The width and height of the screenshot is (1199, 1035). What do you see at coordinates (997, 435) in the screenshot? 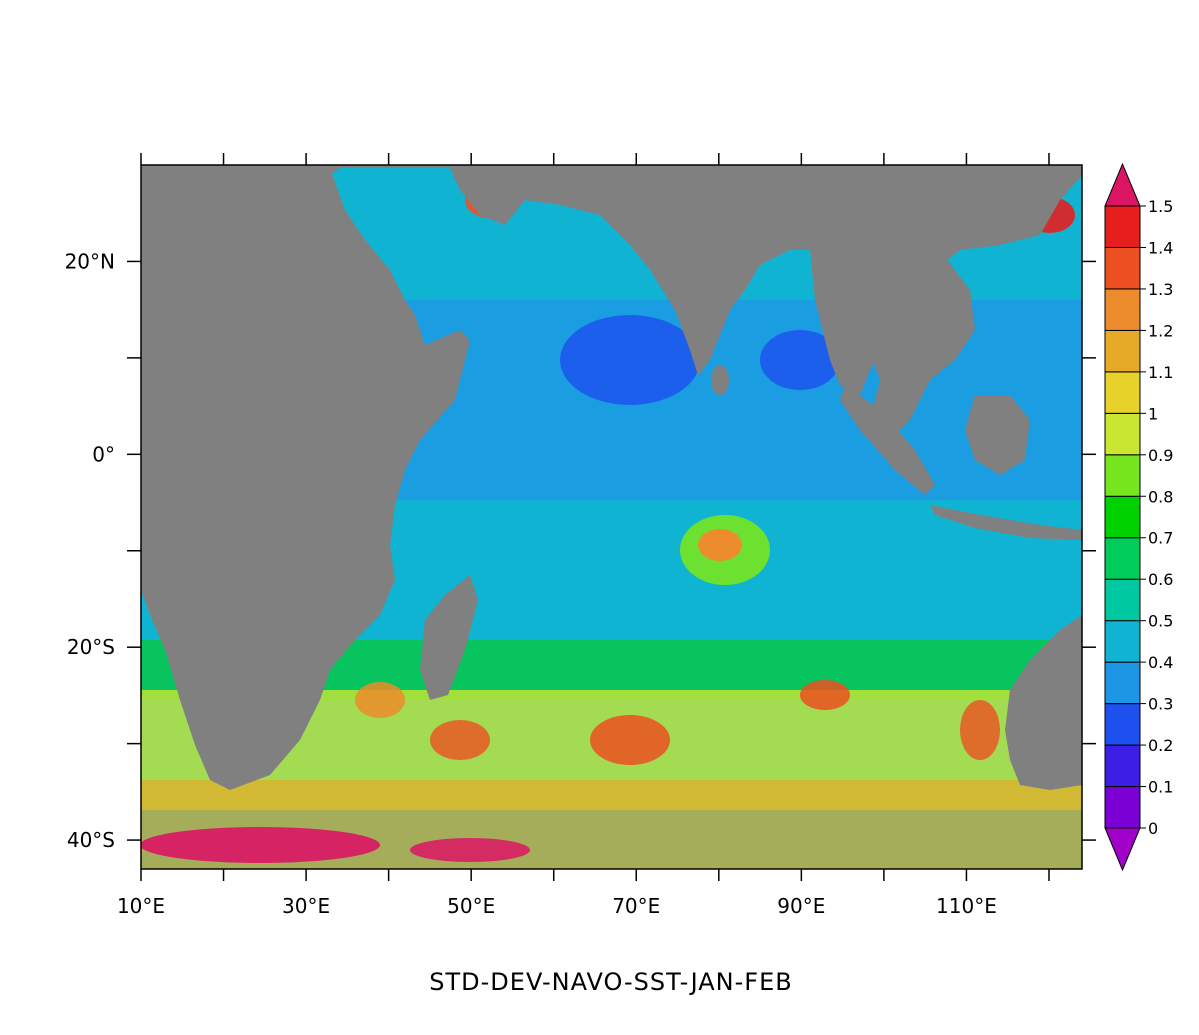
I see `land-borneo` at bounding box center [997, 435].